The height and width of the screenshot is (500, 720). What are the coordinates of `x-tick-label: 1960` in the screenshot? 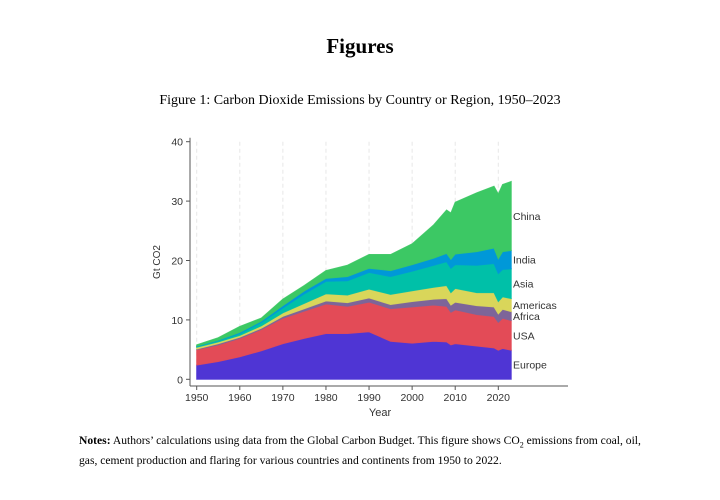 It's located at (240, 398).